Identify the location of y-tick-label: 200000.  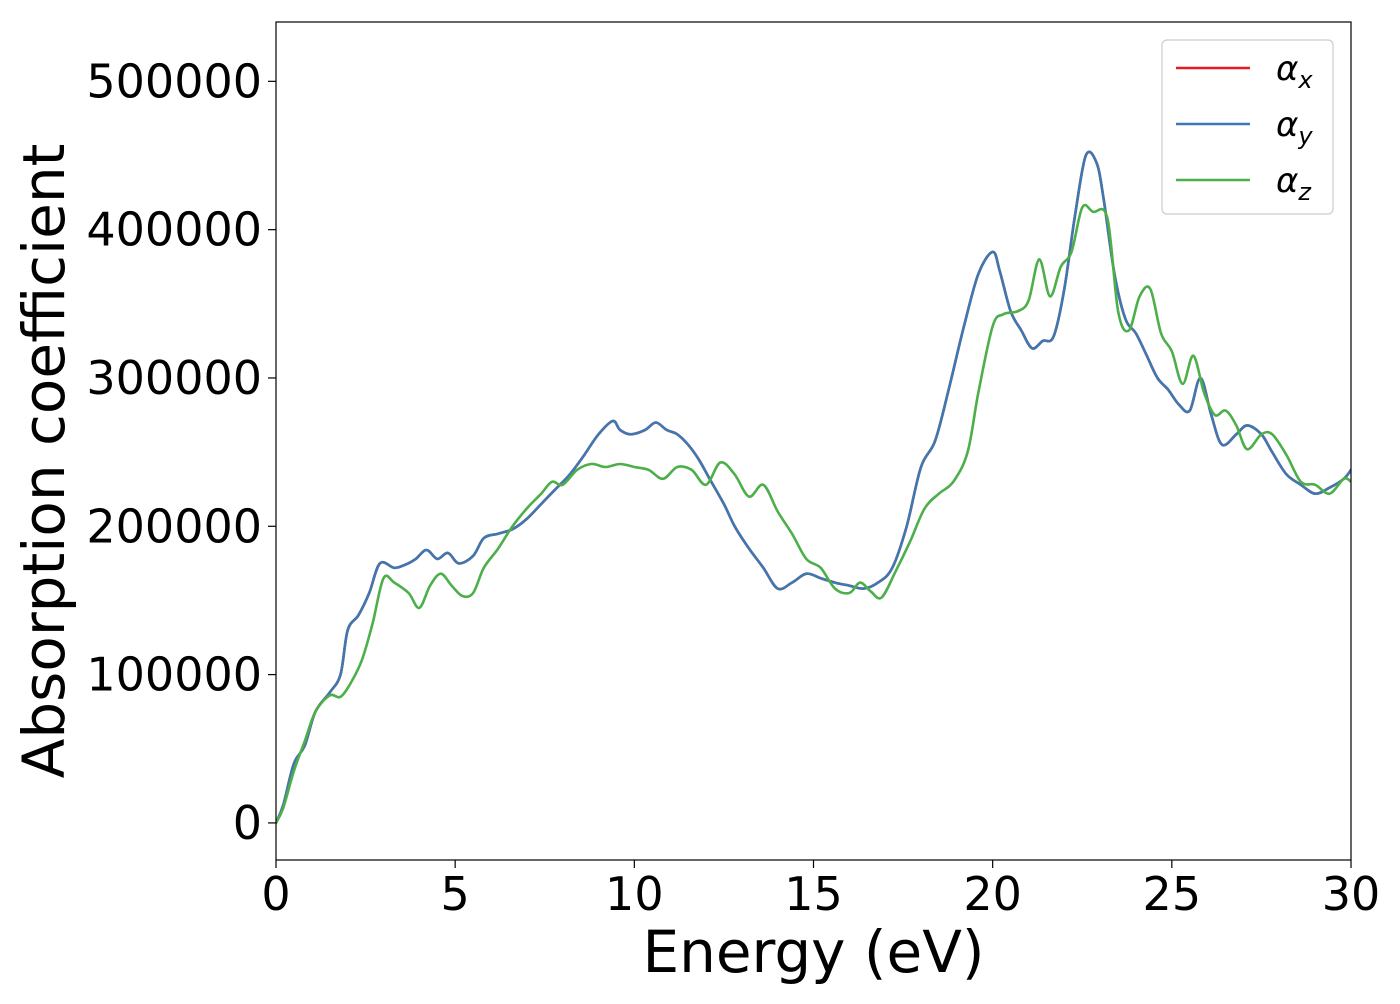
(174, 526).